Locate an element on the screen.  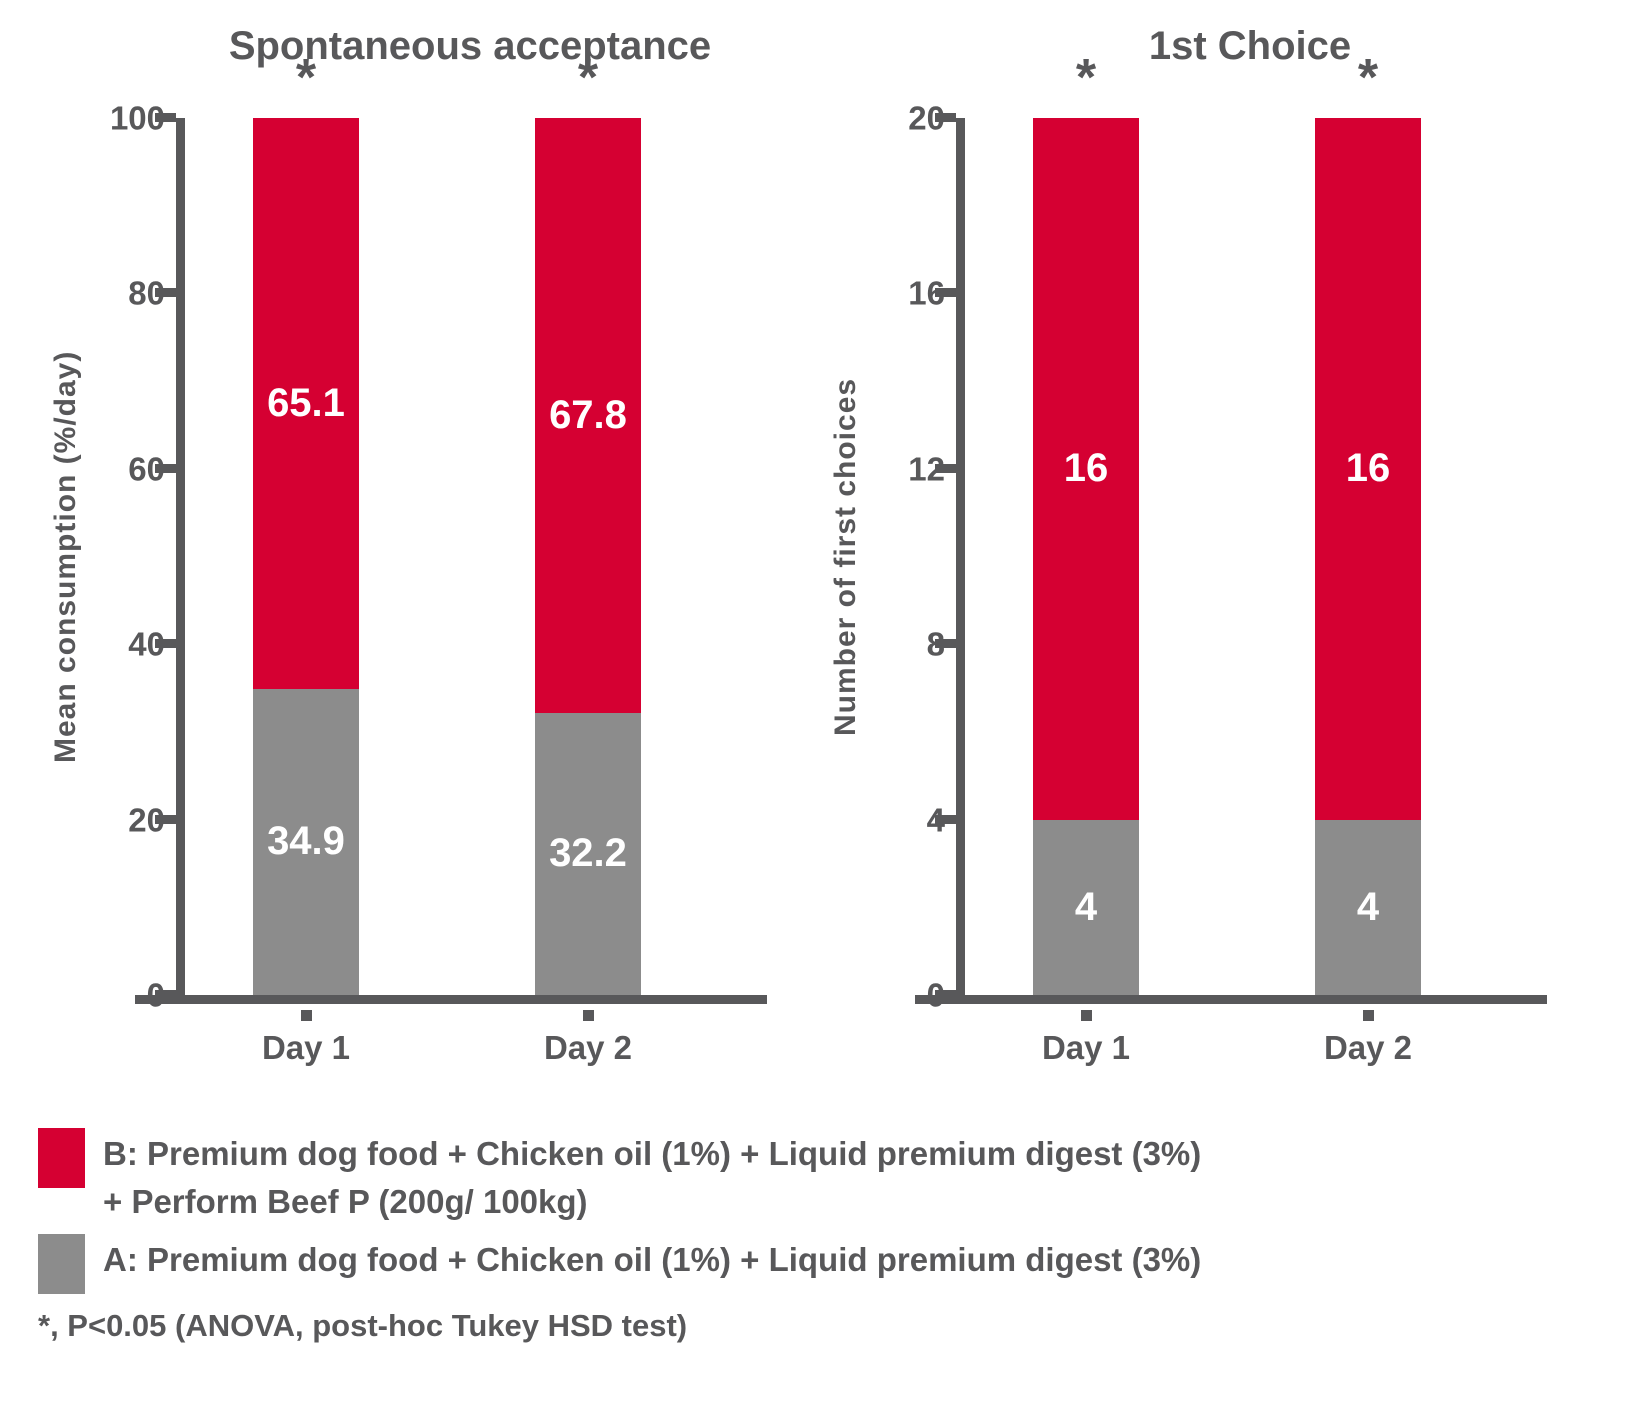
y-tick-label: 4 is located at coordinates (895, 819).